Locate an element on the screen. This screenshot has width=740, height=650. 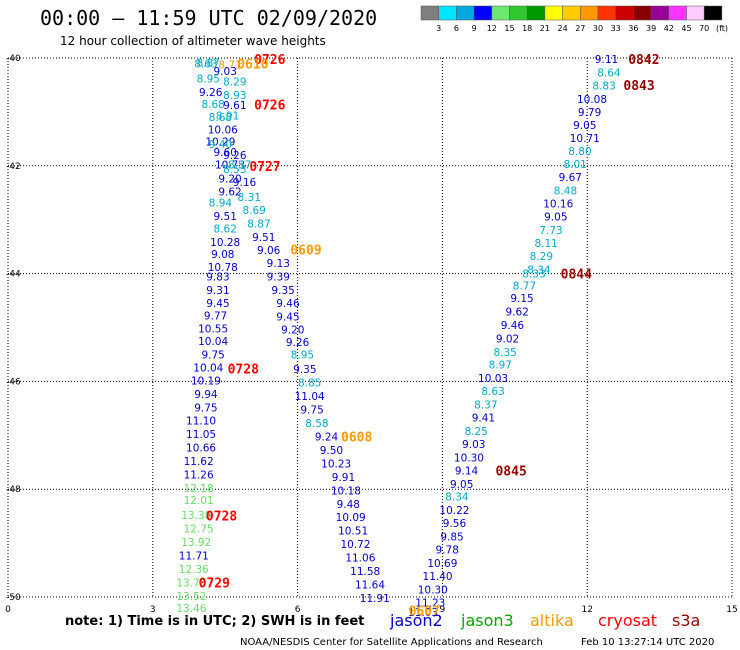
legend-jason2: jason2 is located at coordinates (416, 620).